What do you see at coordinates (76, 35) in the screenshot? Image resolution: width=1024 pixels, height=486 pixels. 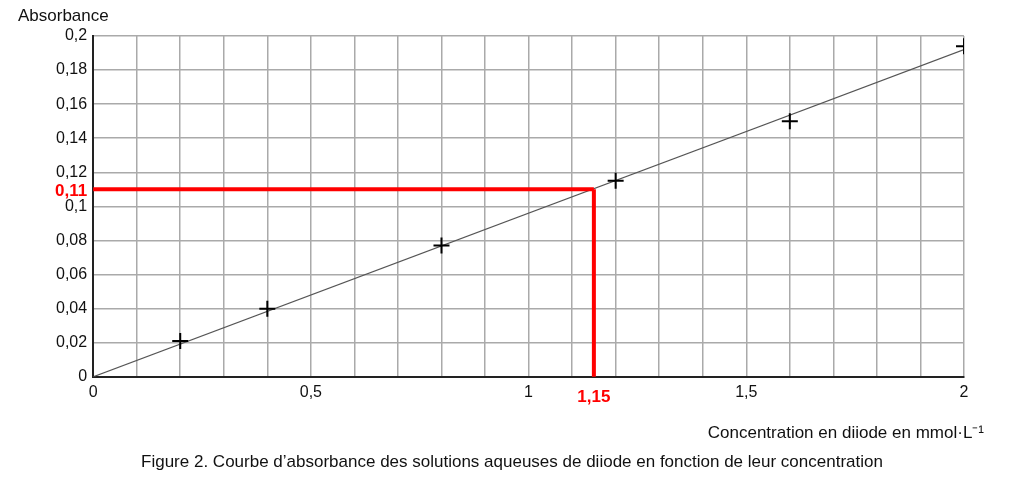 I see `y-tick-label: 0,2` at bounding box center [76, 35].